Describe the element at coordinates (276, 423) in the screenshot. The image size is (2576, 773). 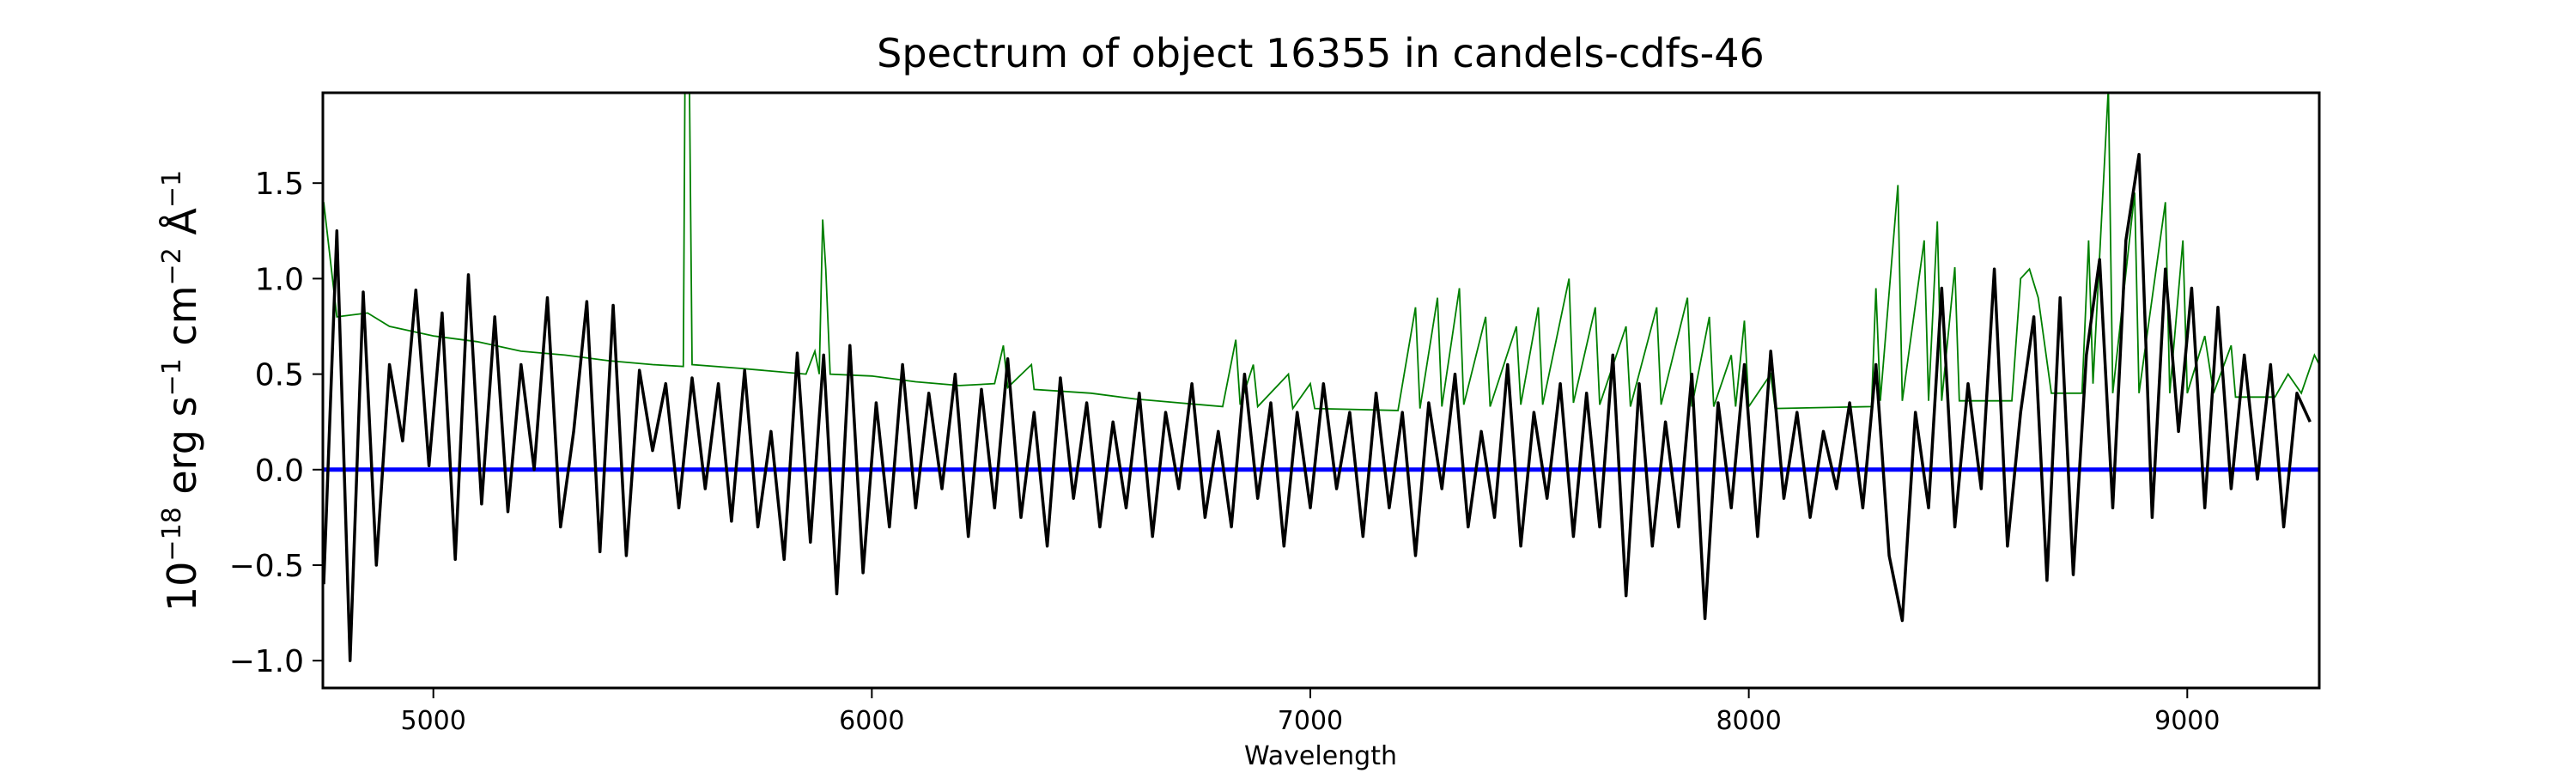
I see `y-axis: −1.0 −0.5 0.0 0.5 1.0 1.5` at that location.